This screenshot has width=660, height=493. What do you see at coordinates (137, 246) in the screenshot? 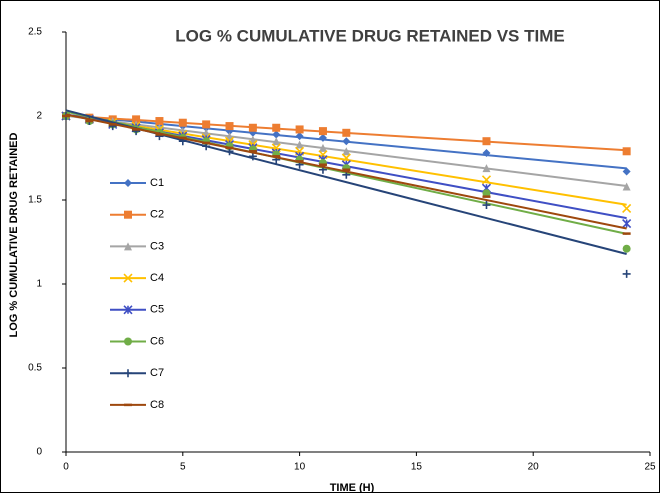
I see `legend-item: C3` at bounding box center [137, 246].